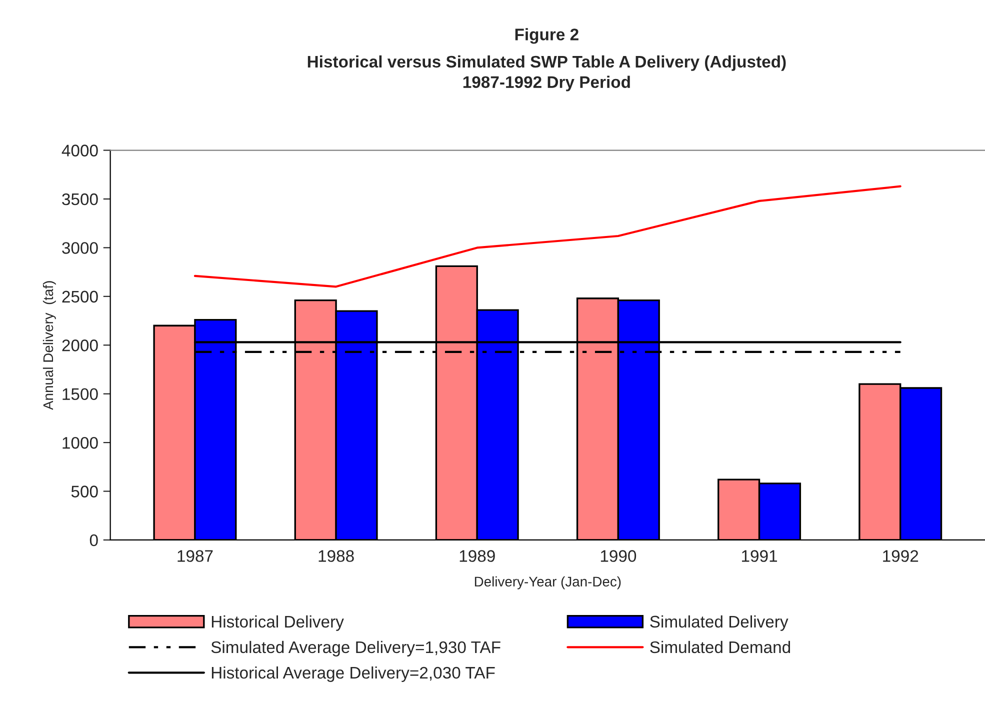 This screenshot has width=985, height=719. I want to click on legend-label: Simulated Demand, so click(720, 647).